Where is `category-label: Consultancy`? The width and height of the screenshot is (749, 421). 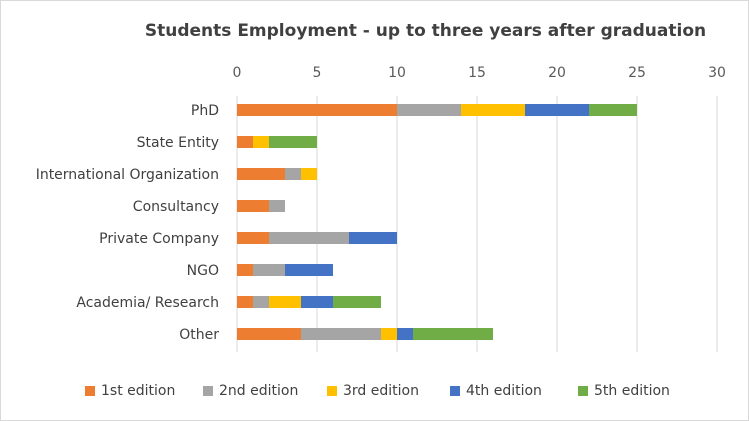 category-label: Consultancy is located at coordinates (176, 207).